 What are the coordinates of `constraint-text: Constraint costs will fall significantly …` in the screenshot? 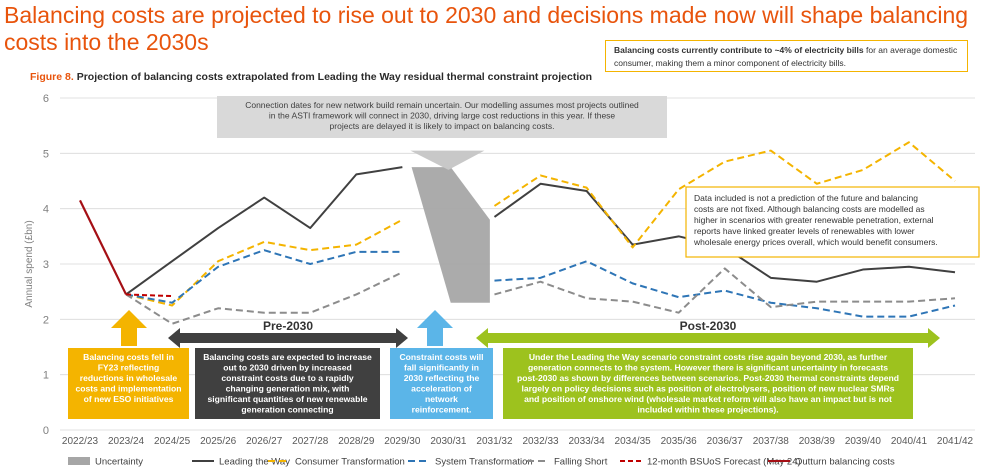 It's located at (441, 383).